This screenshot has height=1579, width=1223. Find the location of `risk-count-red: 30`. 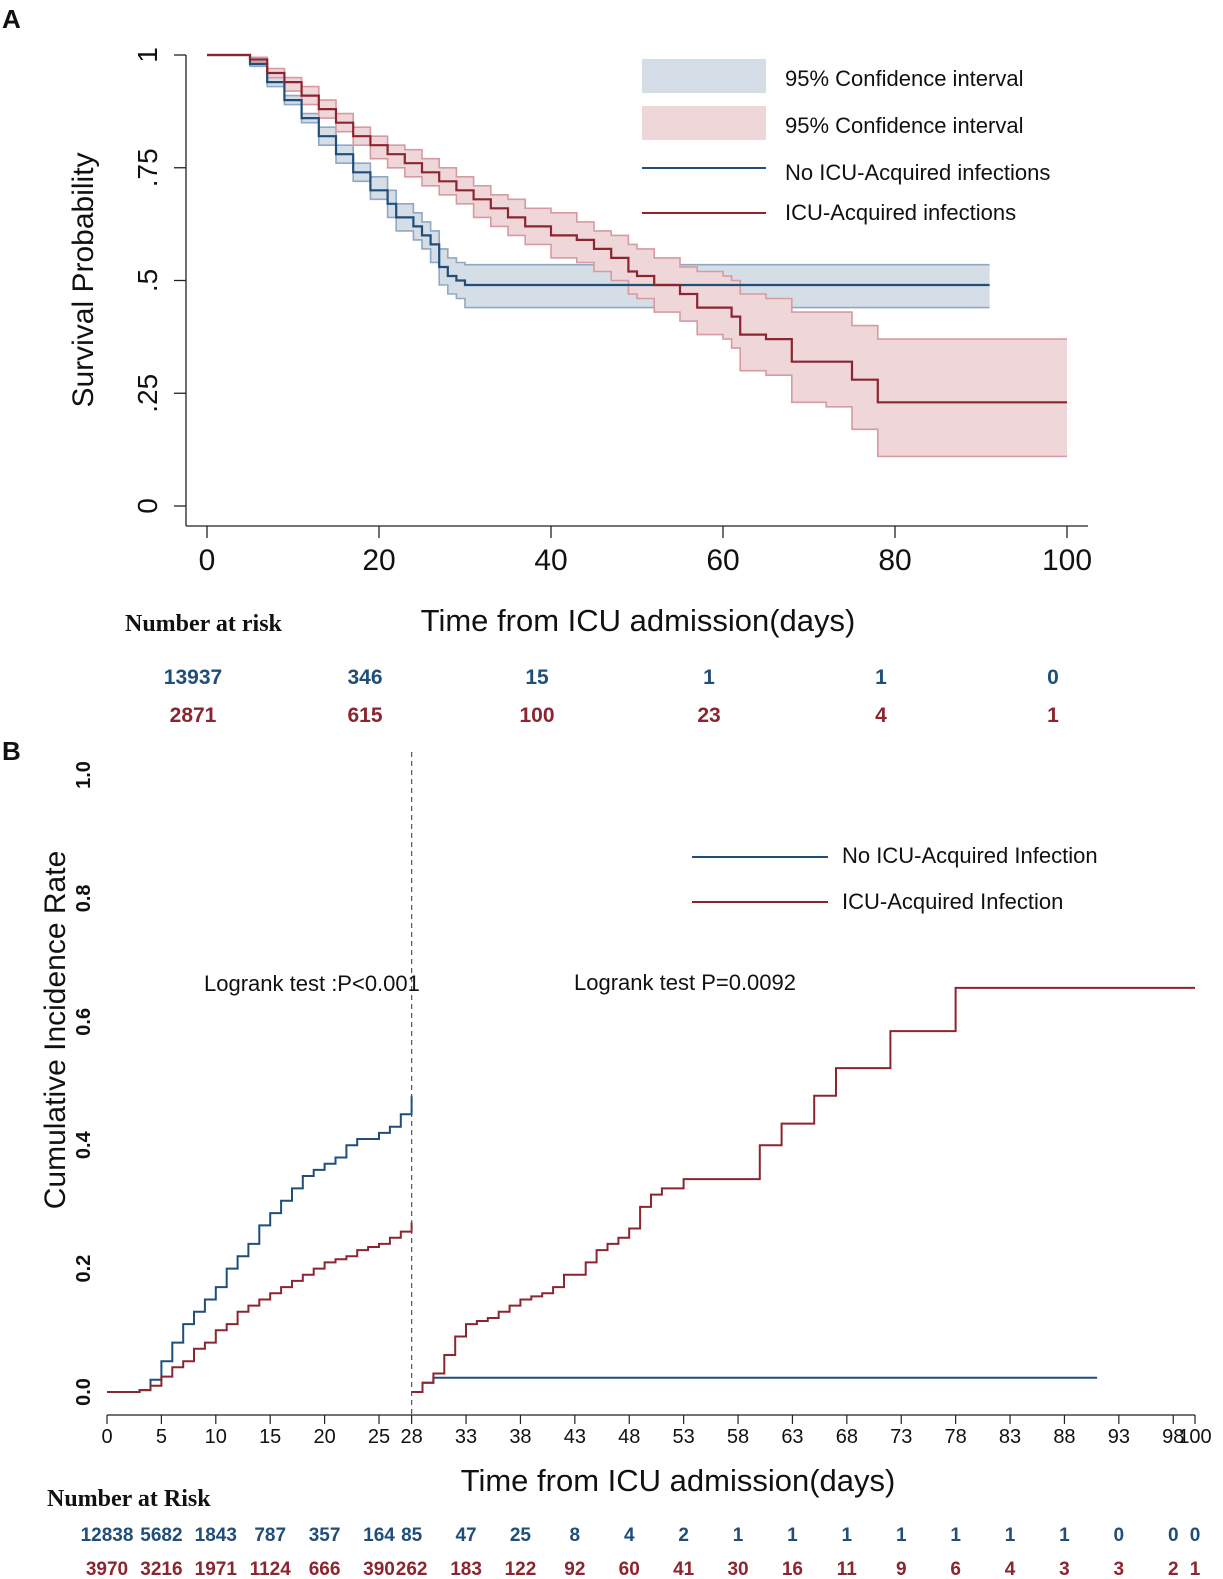

risk-count-red: 30 is located at coordinates (737, 1569).